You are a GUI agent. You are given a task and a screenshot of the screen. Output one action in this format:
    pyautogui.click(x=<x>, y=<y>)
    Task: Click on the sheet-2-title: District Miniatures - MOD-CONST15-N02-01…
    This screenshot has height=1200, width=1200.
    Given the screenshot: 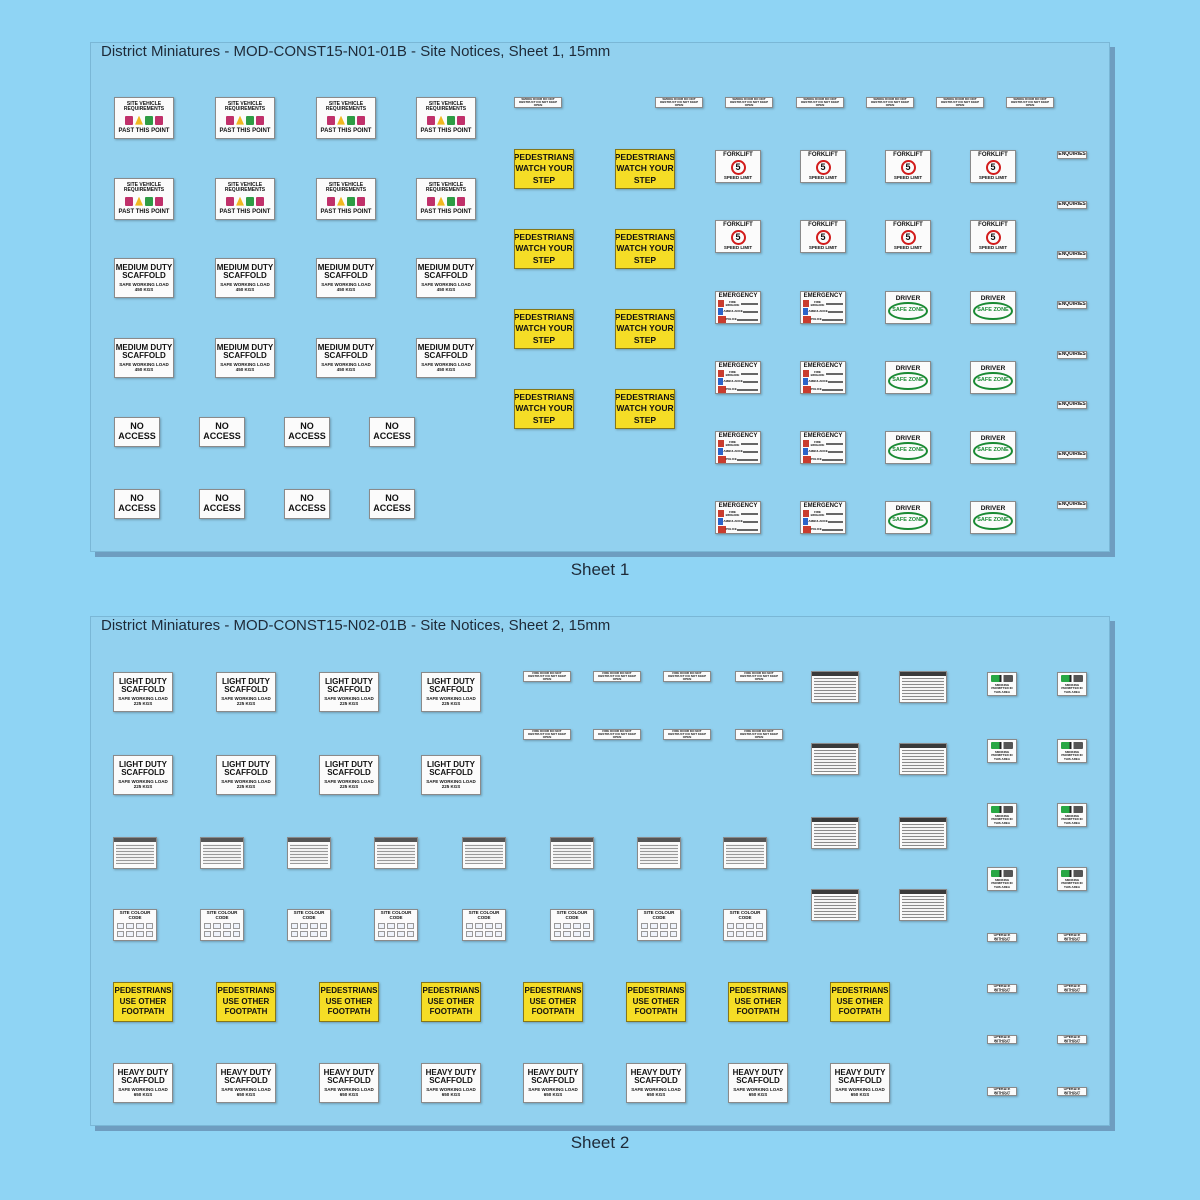 What is the action you would take?
    pyautogui.click(x=356, y=625)
    